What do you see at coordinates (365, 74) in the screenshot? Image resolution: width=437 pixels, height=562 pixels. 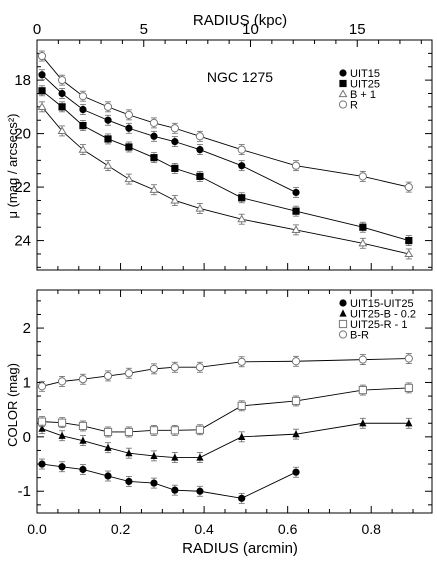 I see `legend-label: UIT15` at bounding box center [365, 74].